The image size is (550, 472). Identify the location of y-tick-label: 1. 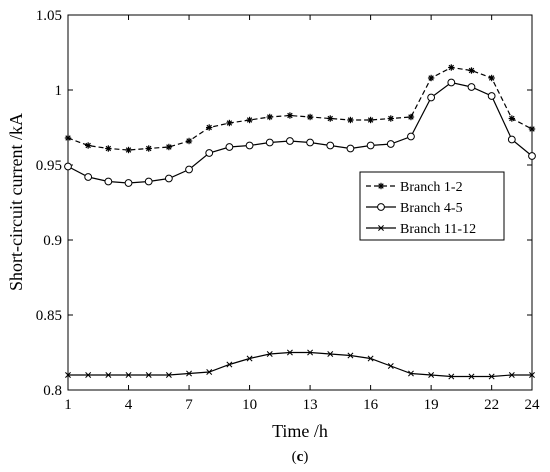
(59, 91).